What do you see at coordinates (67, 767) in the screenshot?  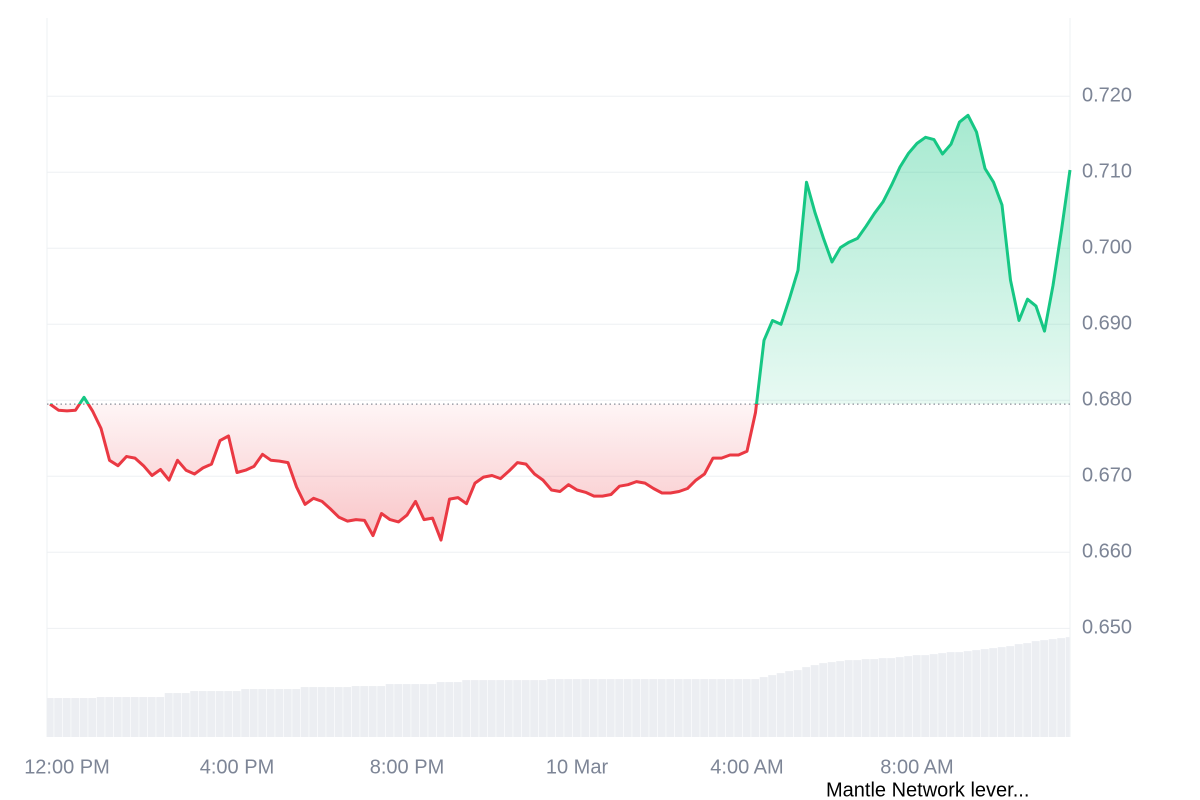 I see `x-tick-label: 12:00 PM` at bounding box center [67, 767].